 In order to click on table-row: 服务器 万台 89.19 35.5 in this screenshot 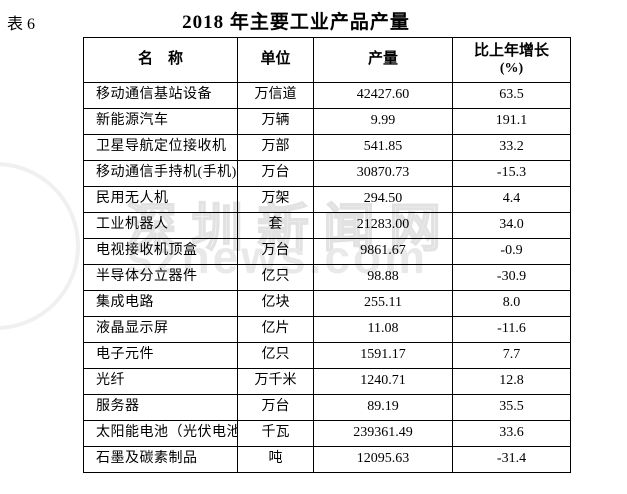, I will do `click(327, 407)`.